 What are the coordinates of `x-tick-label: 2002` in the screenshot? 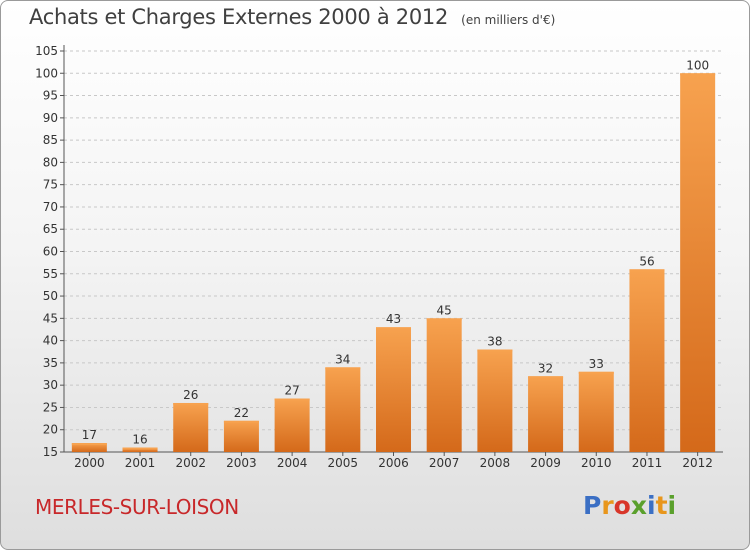 It's located at (190, 463).